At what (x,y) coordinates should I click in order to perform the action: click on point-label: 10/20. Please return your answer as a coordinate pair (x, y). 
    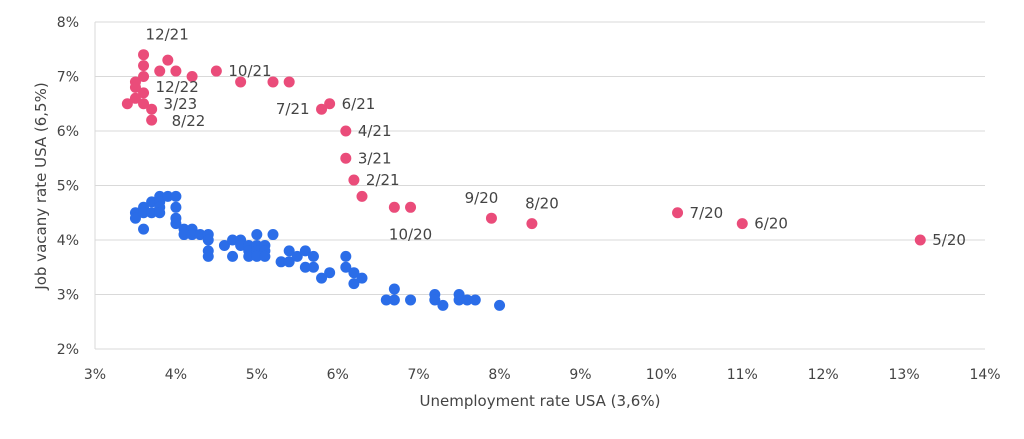
    Looking at the image, I should click on (410, 234).